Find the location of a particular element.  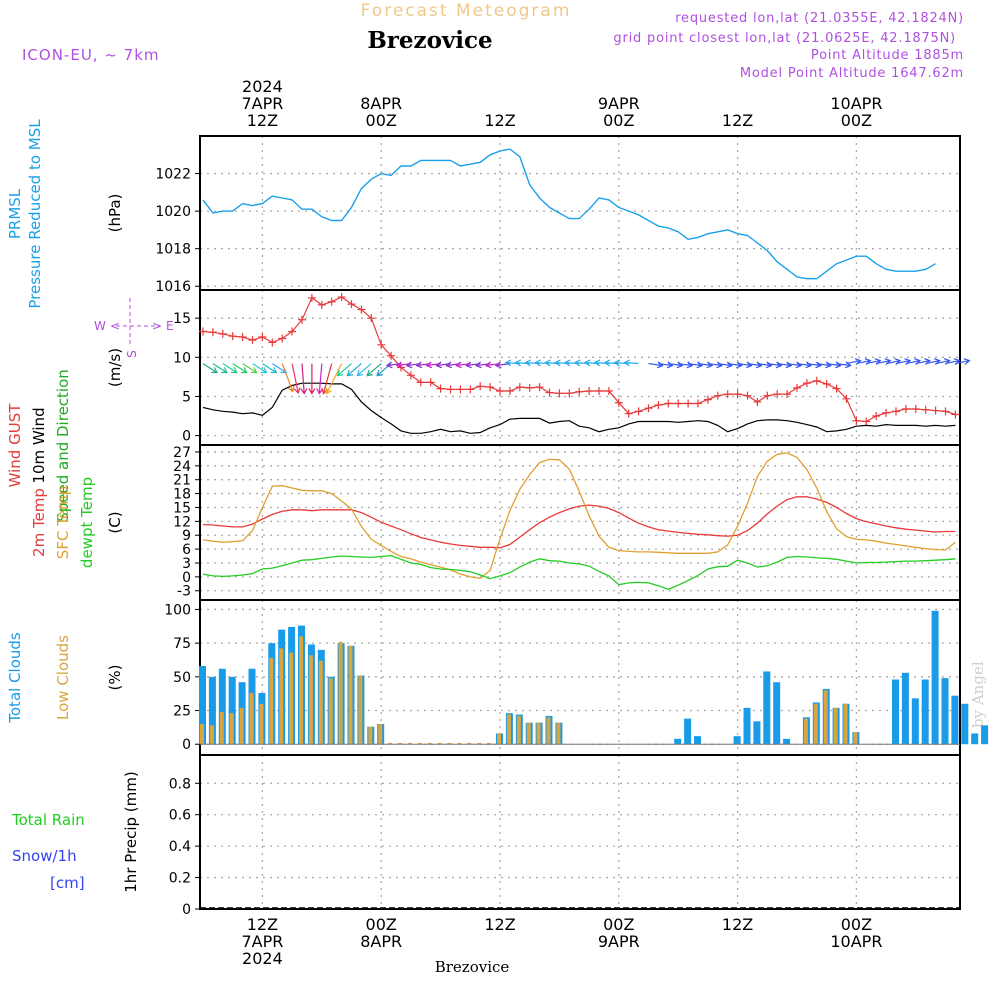

info-line-4: Model Point Altitude 1647.62m is located at coordinates (852, 73).